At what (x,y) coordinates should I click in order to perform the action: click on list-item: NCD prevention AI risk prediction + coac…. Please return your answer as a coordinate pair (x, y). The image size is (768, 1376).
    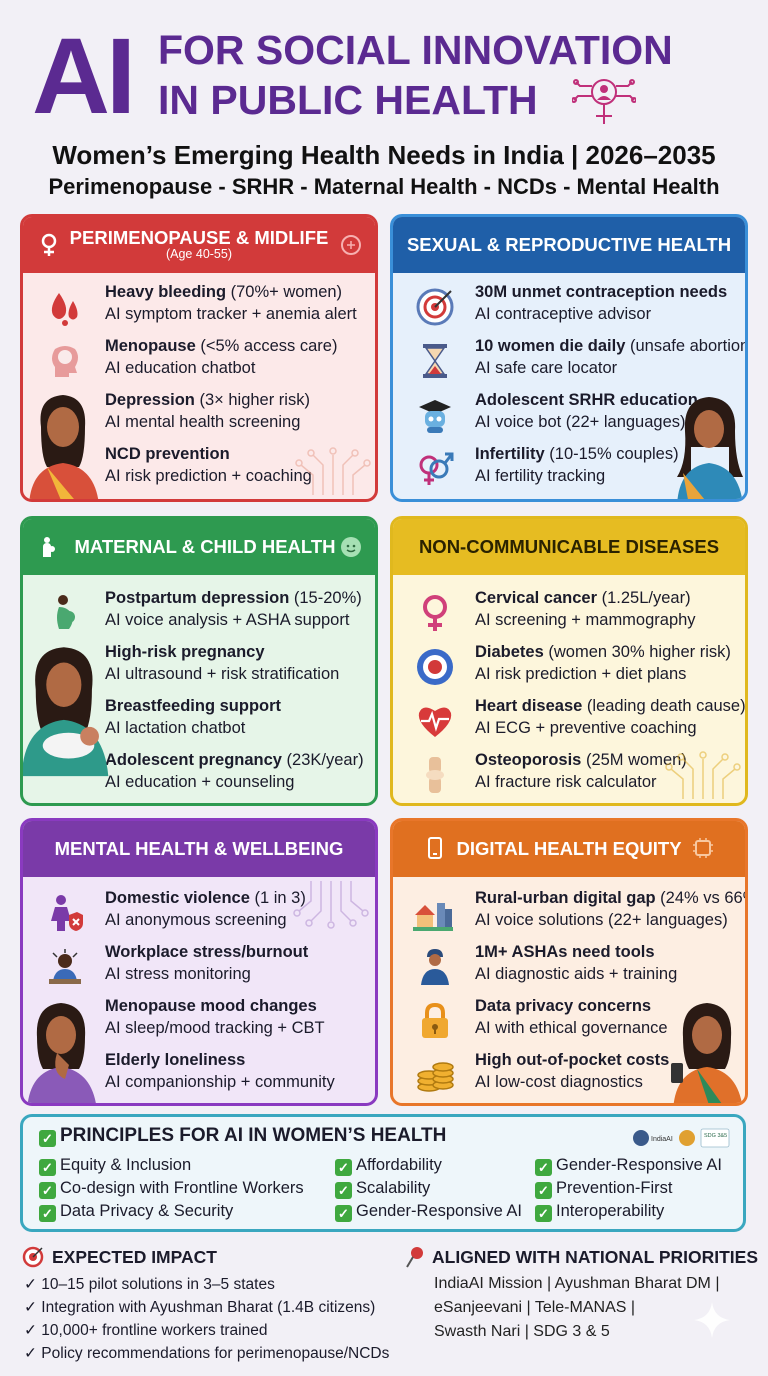
    Looking at the image, I should click on (208, 465).